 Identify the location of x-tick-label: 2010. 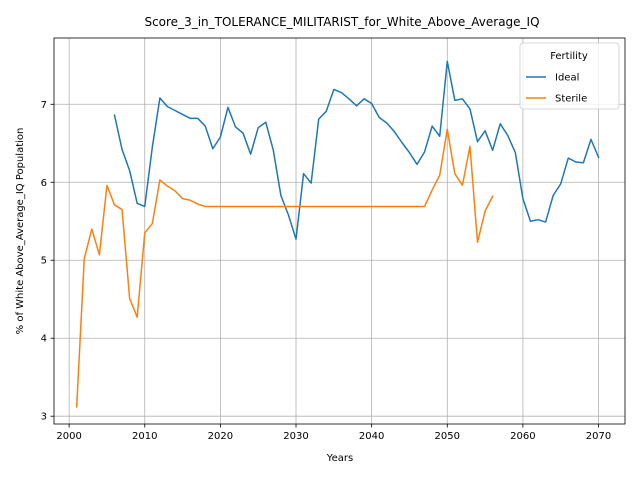
(144, 436).